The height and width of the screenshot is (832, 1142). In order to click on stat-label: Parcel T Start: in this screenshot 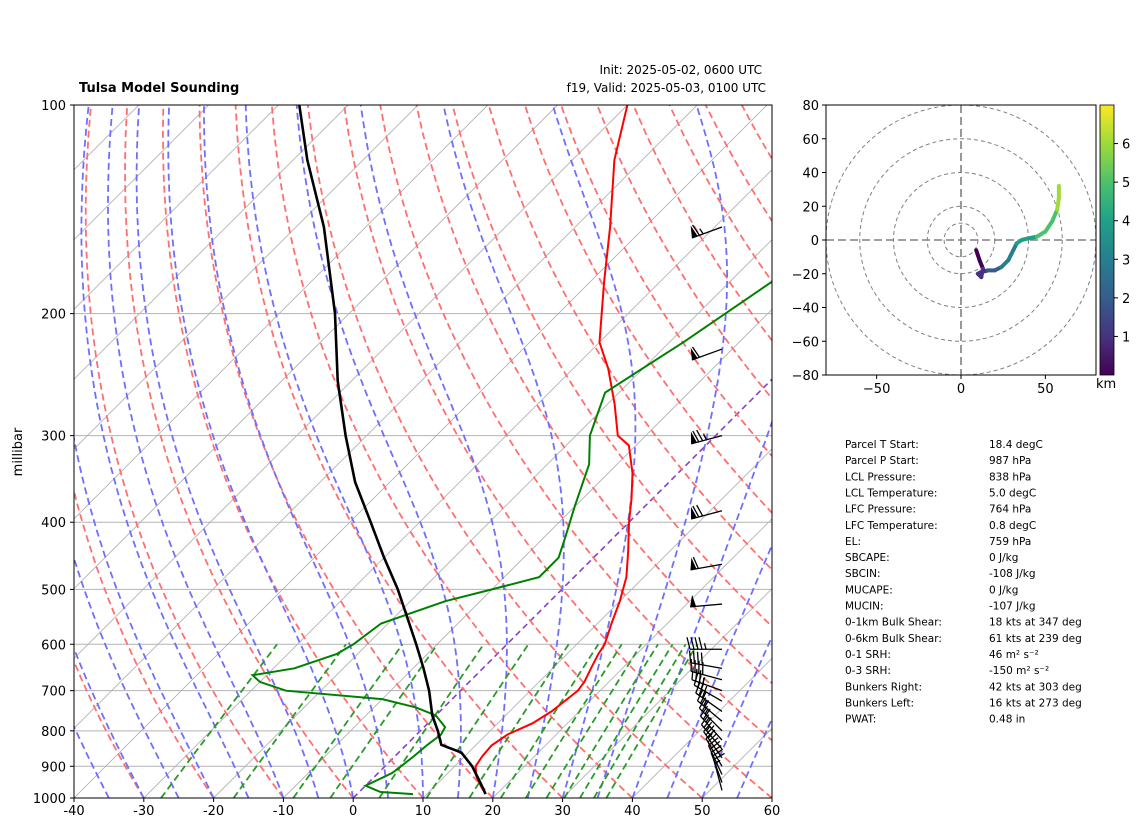, I will do `click(882, 445)`.